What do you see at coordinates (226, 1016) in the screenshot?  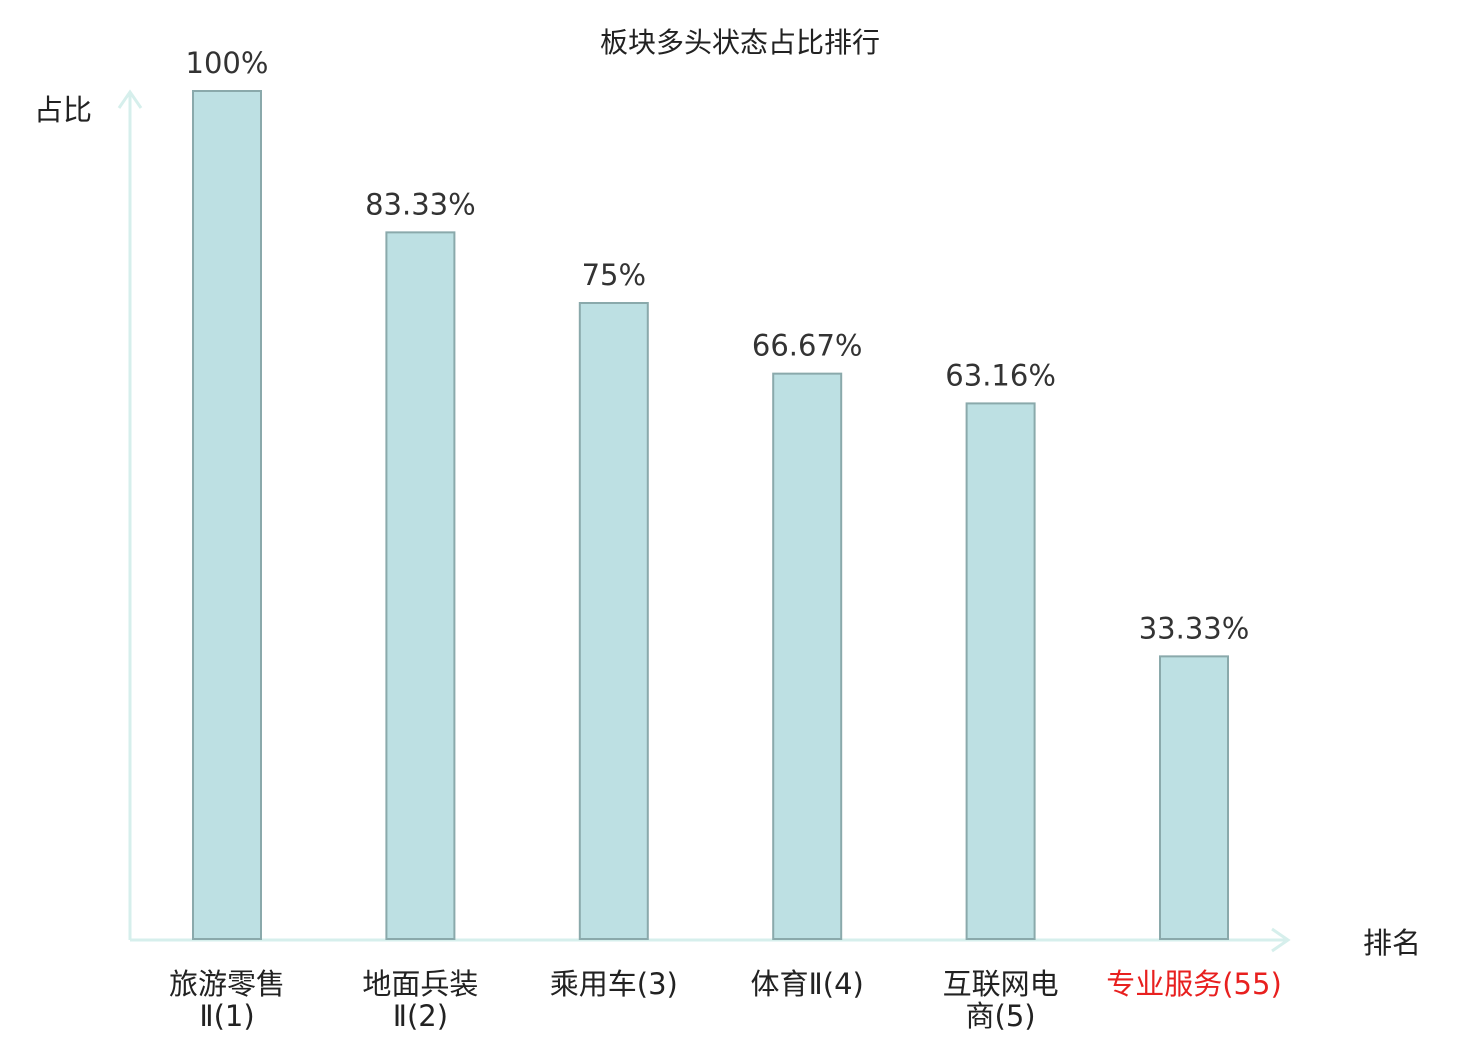 I see `category-label: Ⅱ(1)` at bounding box center [226, 1016].